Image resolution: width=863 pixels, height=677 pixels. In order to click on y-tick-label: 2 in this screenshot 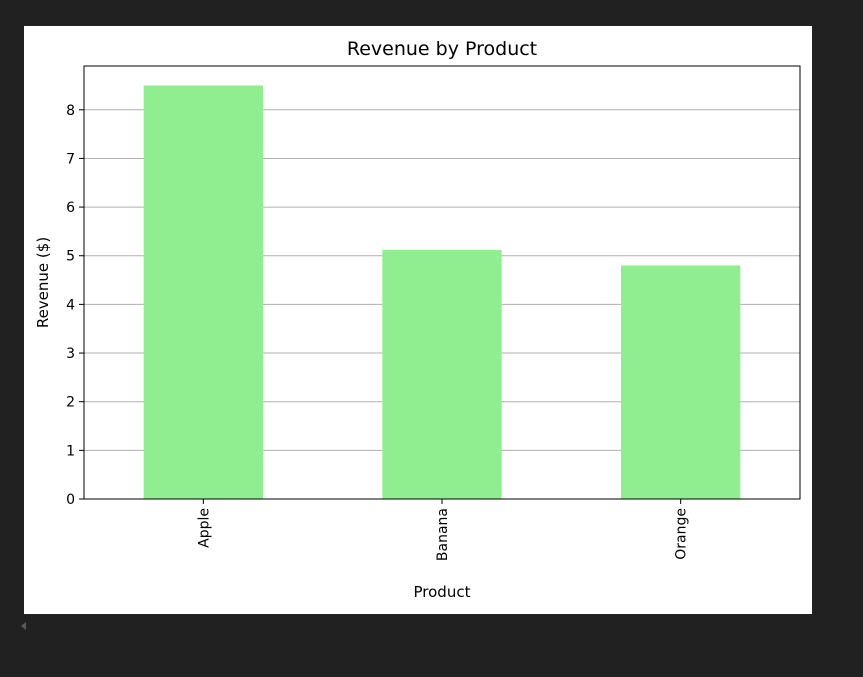, I will do `click(70, 403)`.